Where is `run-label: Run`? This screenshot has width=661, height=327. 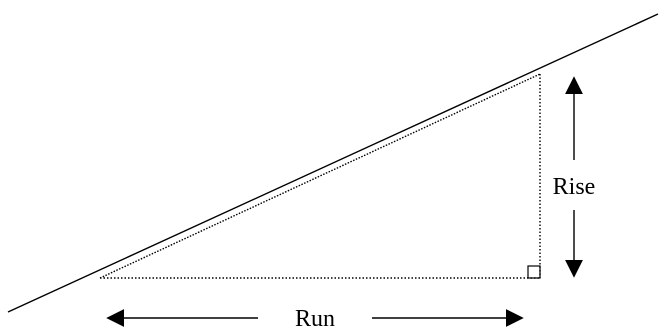
run-label: Run is located at coordinates (315, 316).